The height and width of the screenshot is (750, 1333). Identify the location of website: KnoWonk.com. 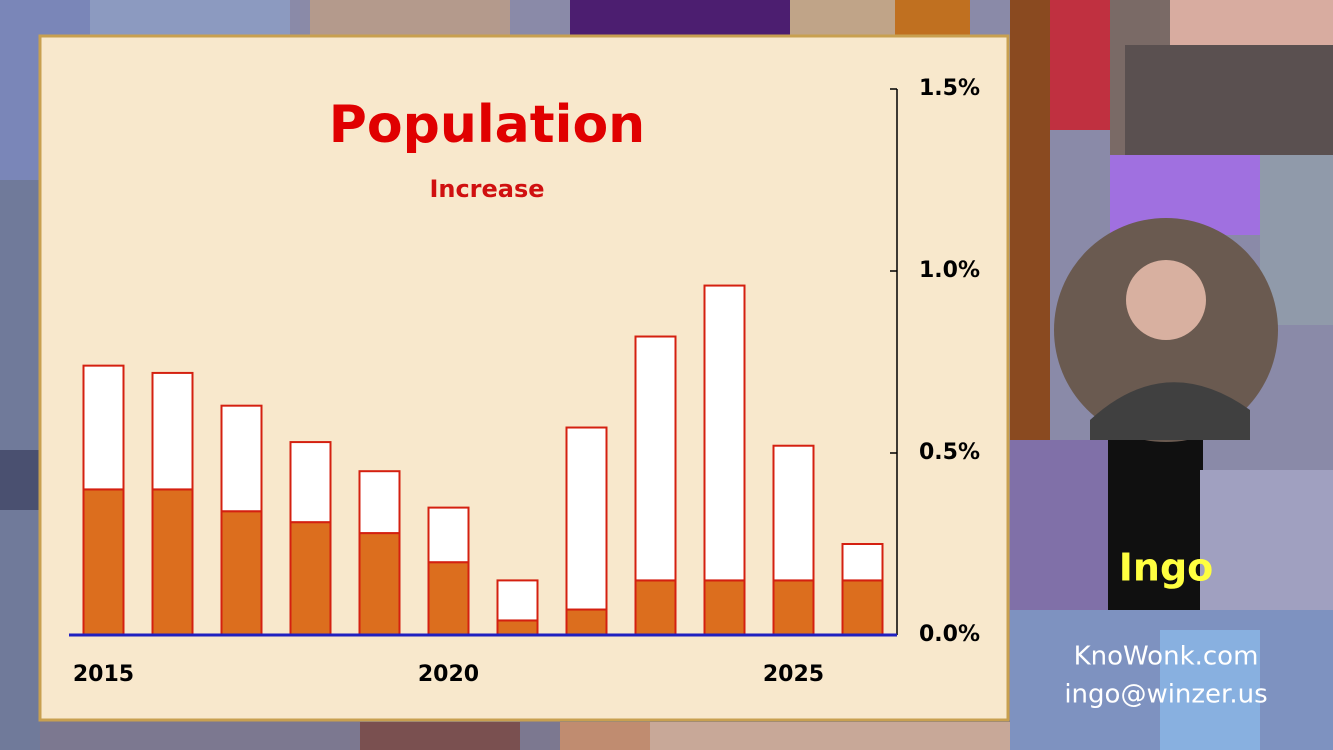
(1166, 657).